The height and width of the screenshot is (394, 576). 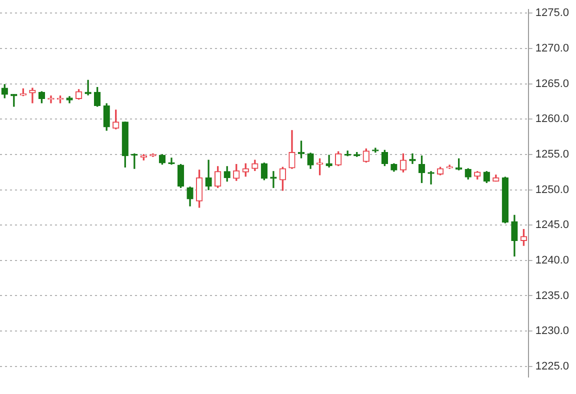 What do you see at coordinates (552, 331) in the screenshot?
I see `y-tick-label: 1230.0` at bounding box center [552, 331].